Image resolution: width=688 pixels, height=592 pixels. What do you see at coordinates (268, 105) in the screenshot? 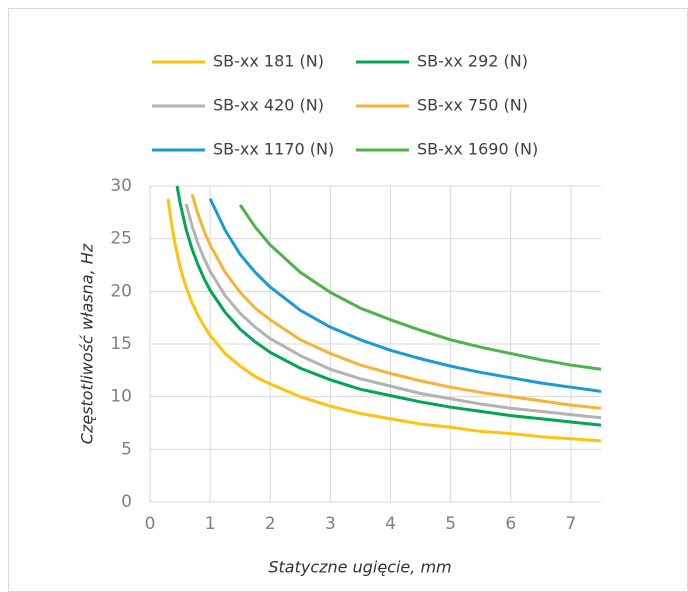
I see `legend-label: SB-xx 420 (N)` at bounding box center [268, 105].